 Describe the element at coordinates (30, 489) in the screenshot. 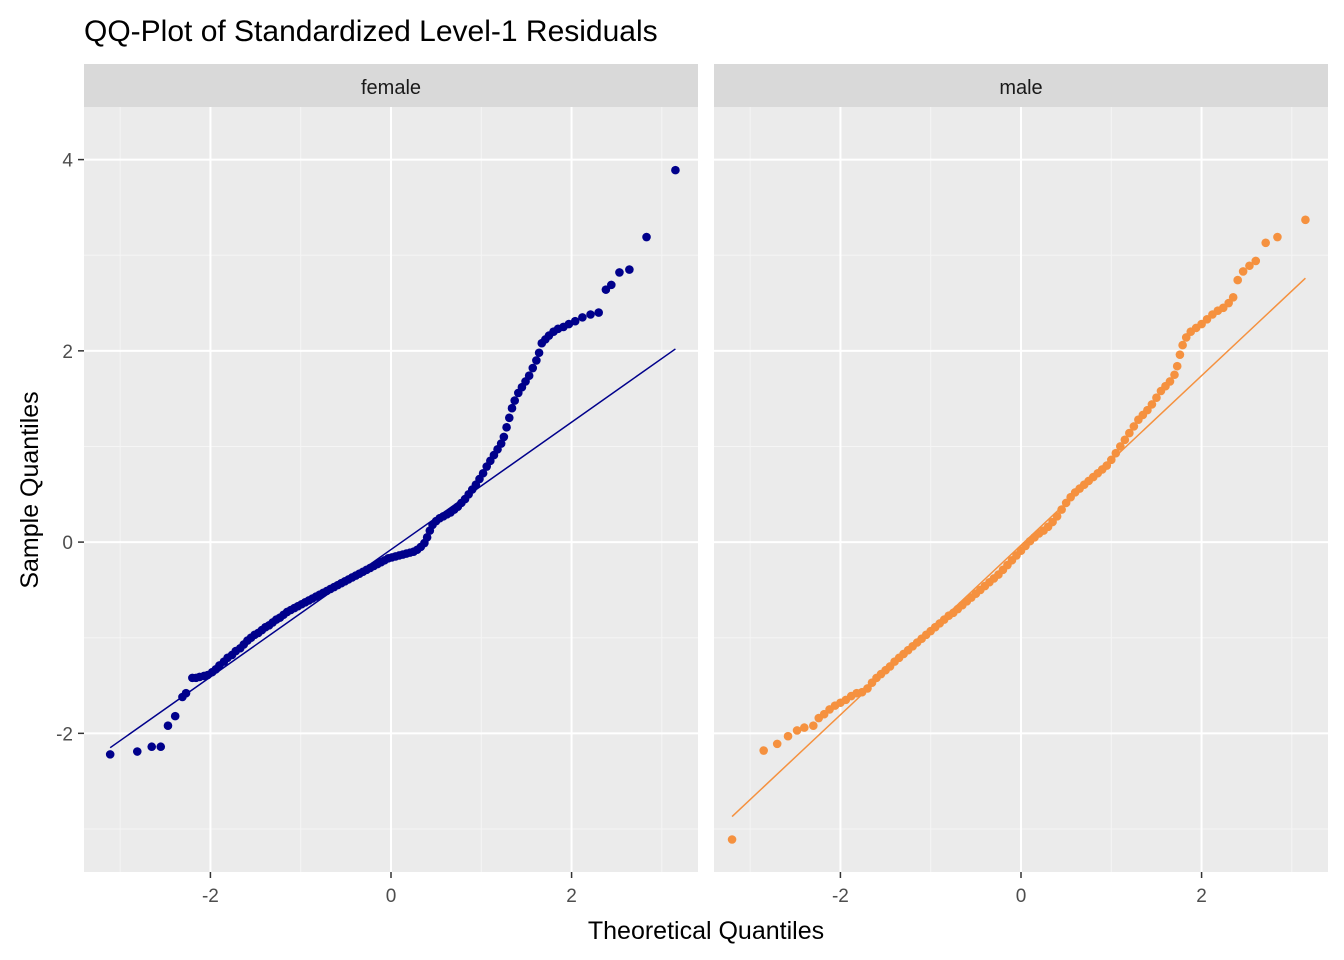

I see `y-axis-title: Sample Quantiles` at that location.